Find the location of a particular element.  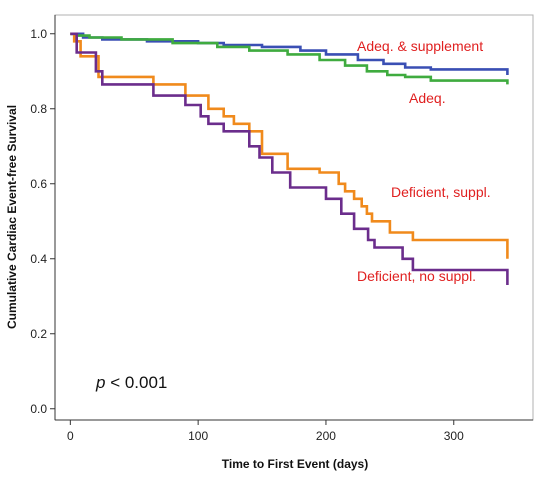

series-line-adequate is located at coordinates (289, 58).